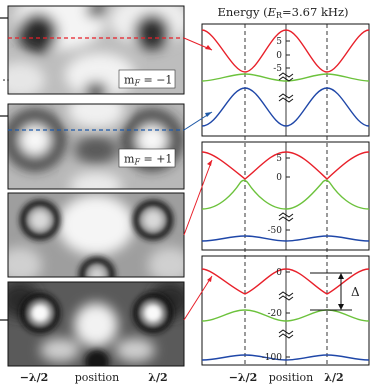  Describe the element at coordinates (157, 377) in the screenshot. I see `left-xaxis-plus: λ/2` at that location.